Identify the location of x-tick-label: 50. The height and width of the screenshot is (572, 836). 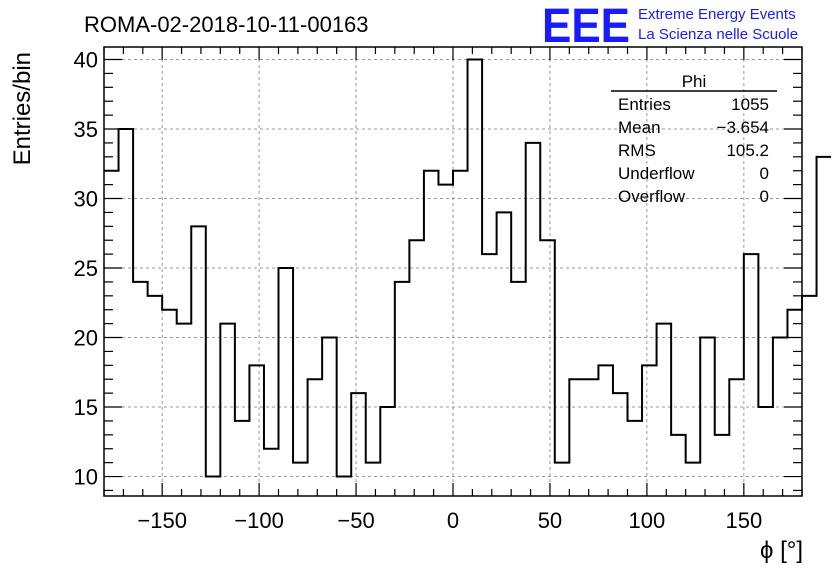
(550, 520).